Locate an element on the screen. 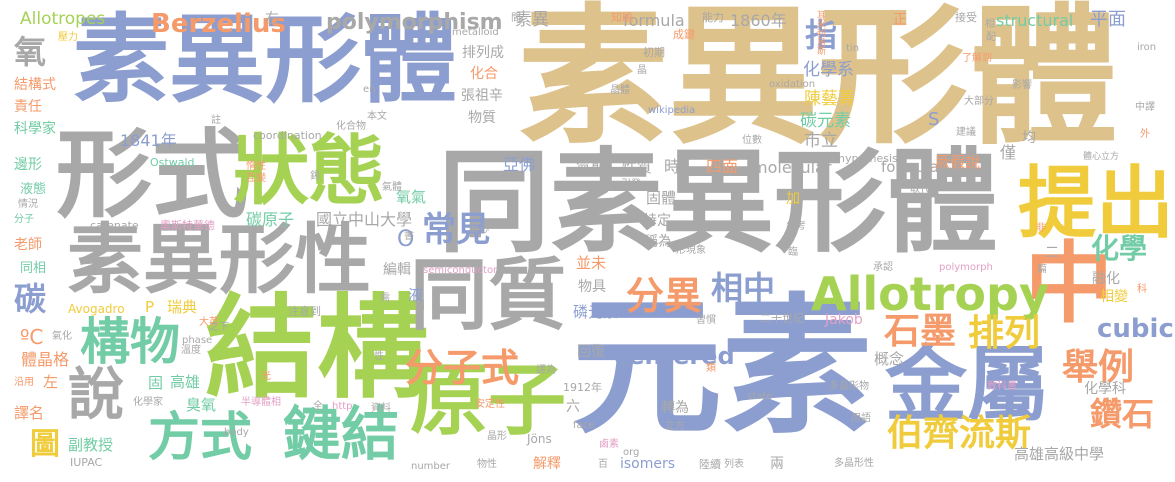 The height and width of the screenshot is (482, 1175). word: 金屬 is located at coordinates (967, 385).